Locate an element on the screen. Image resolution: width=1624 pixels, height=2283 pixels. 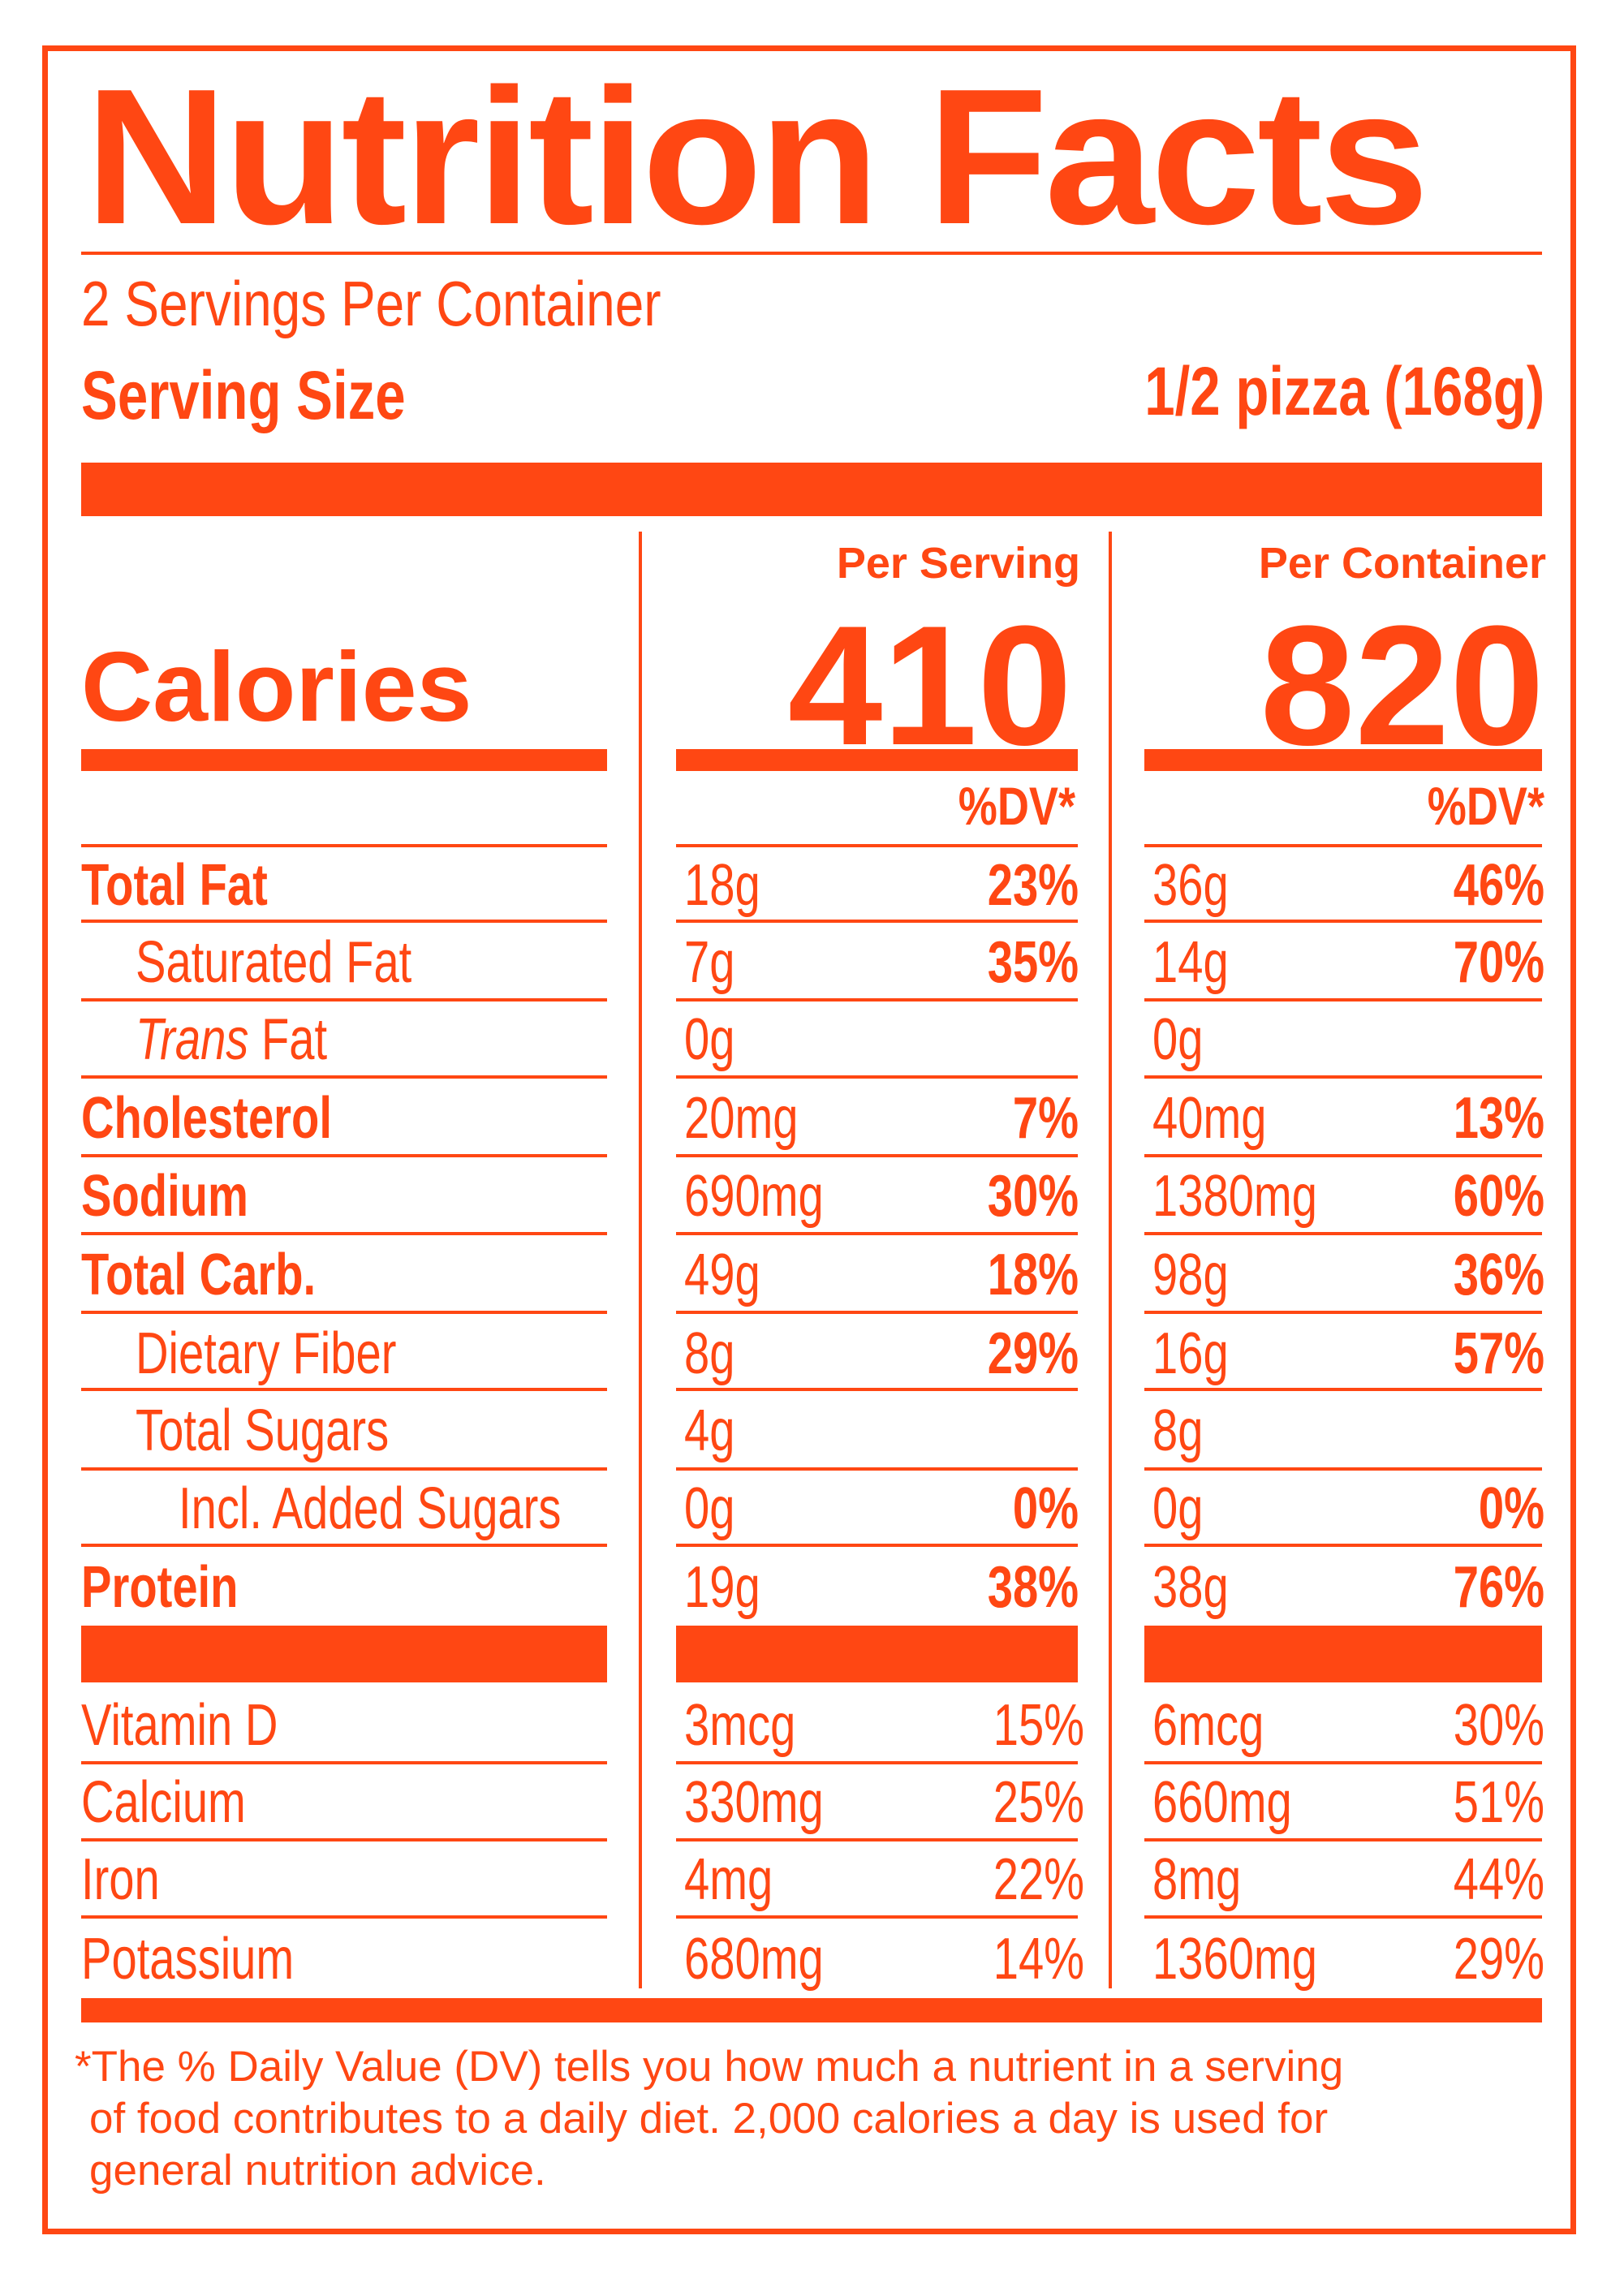
container-dv: 46% is located at coordinates (1499, 885).